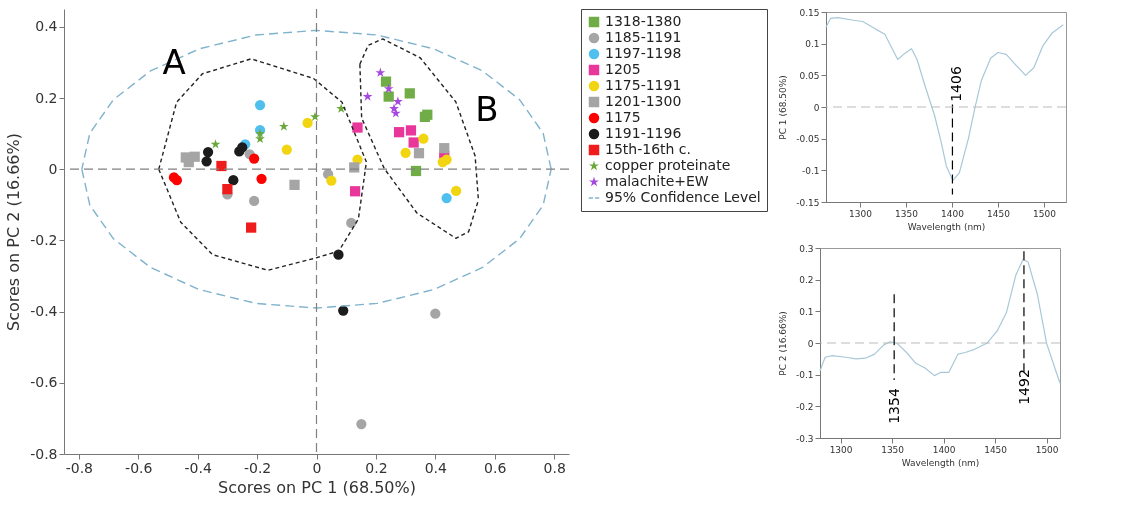 This screenshot has width=1131, height=529. Describe the element at coordinates (643, 101) in the screenshot. I see `legend-label: 1201-1300` at that location.